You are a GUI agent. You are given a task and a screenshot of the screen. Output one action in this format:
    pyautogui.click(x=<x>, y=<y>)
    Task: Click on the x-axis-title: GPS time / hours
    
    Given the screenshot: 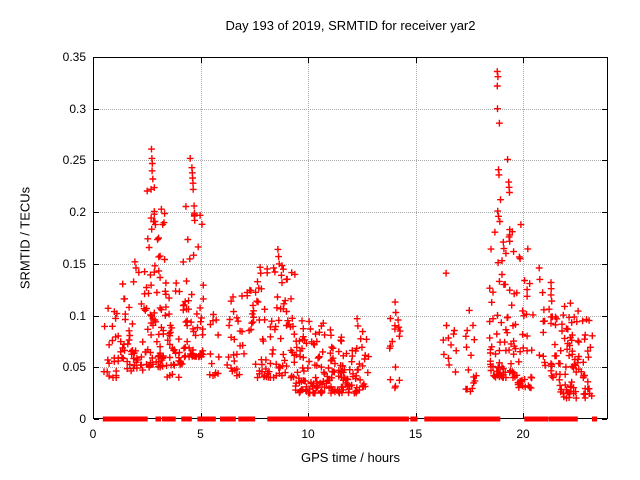 What is the action you would take?
    pyautogui.click(x=350, y=457)
    